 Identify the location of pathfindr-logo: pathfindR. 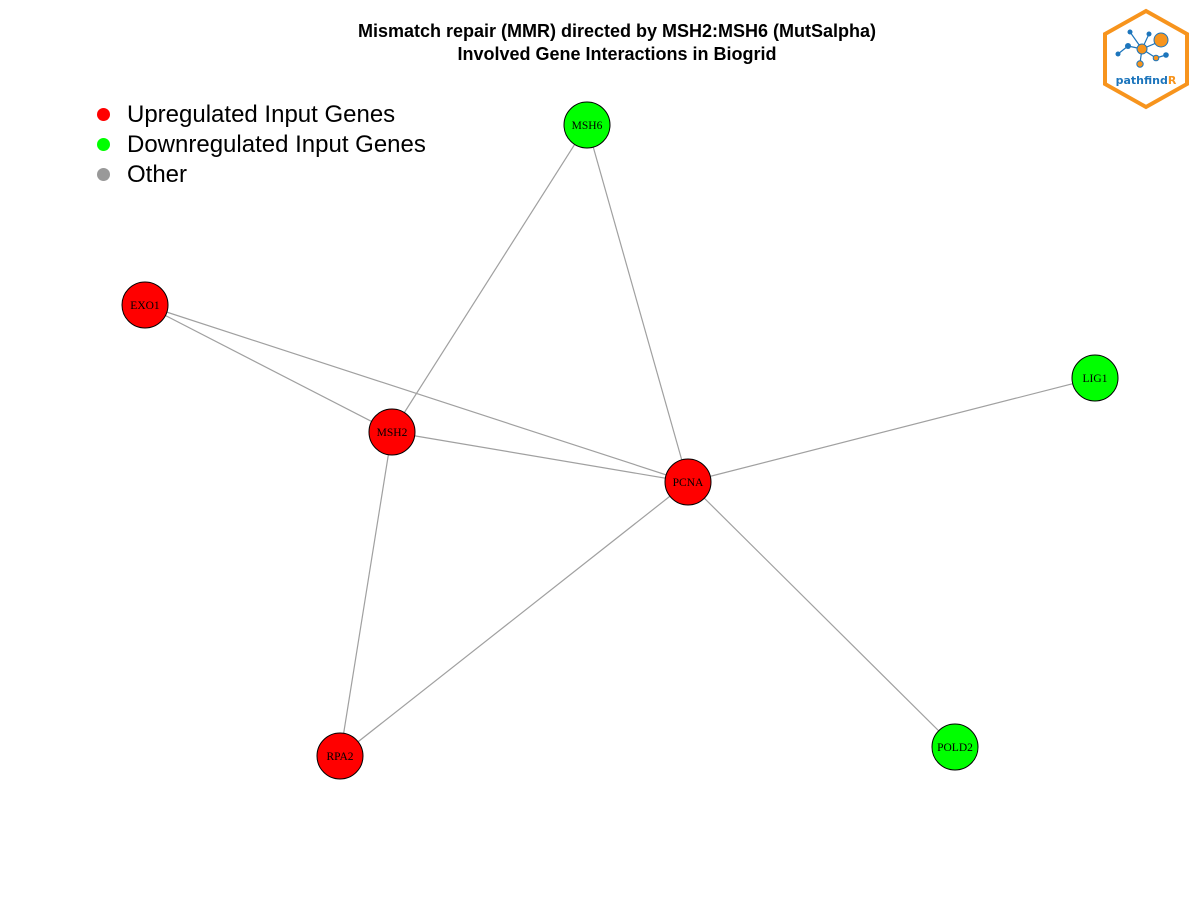
(1146, 59).